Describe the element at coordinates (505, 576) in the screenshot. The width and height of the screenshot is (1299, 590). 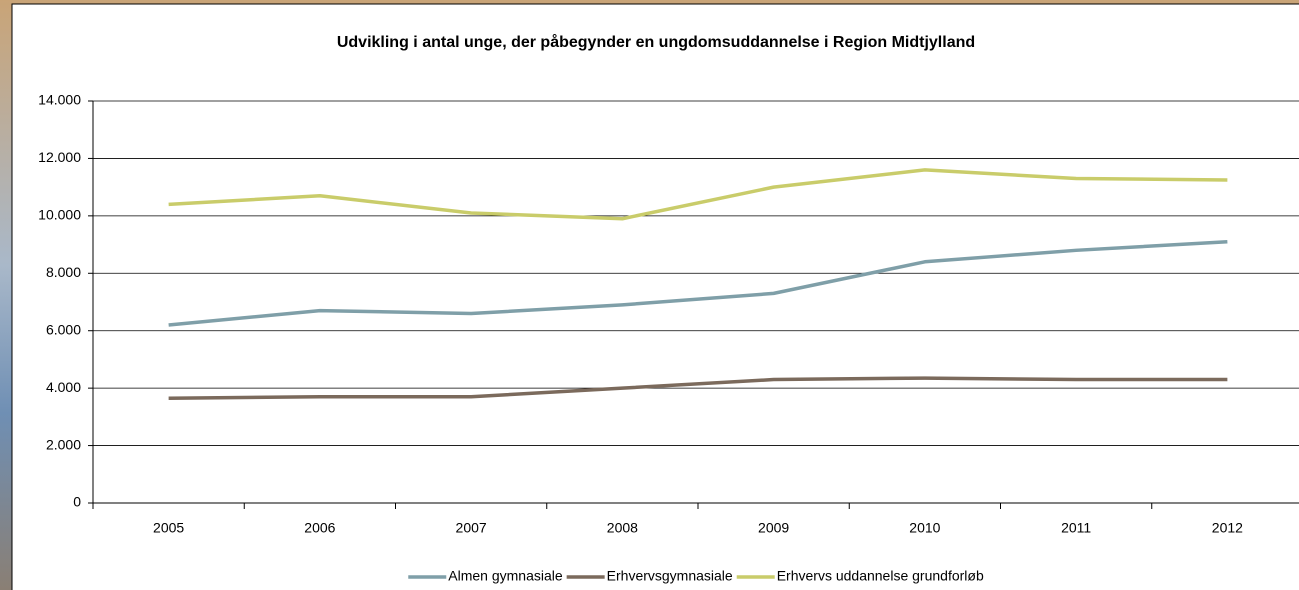
I see `legend-label: Almen gymnasiale` at that location.